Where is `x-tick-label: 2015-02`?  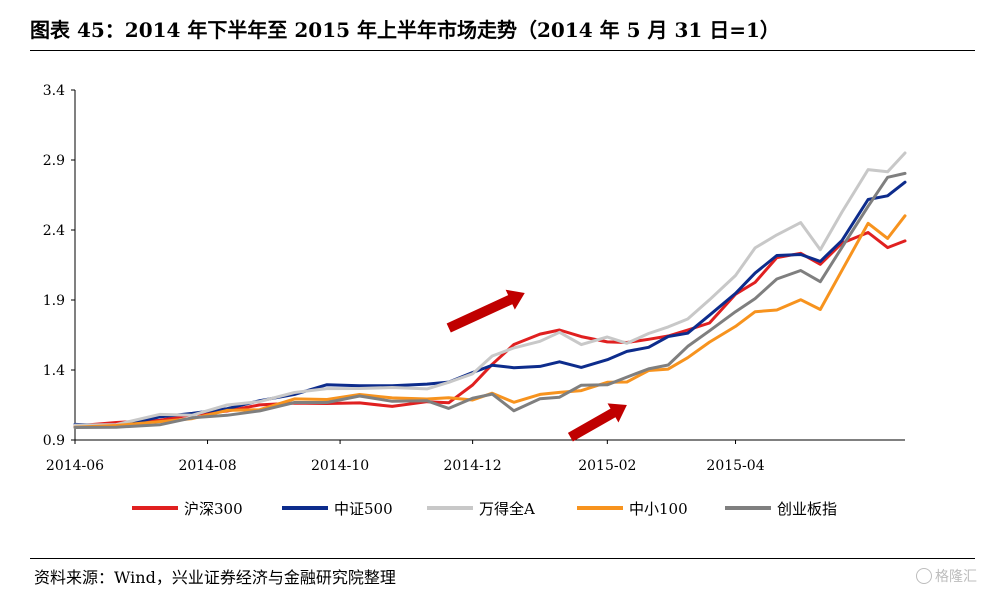
x-tick-label: 2015-02 is located at coordinates (607, 466).